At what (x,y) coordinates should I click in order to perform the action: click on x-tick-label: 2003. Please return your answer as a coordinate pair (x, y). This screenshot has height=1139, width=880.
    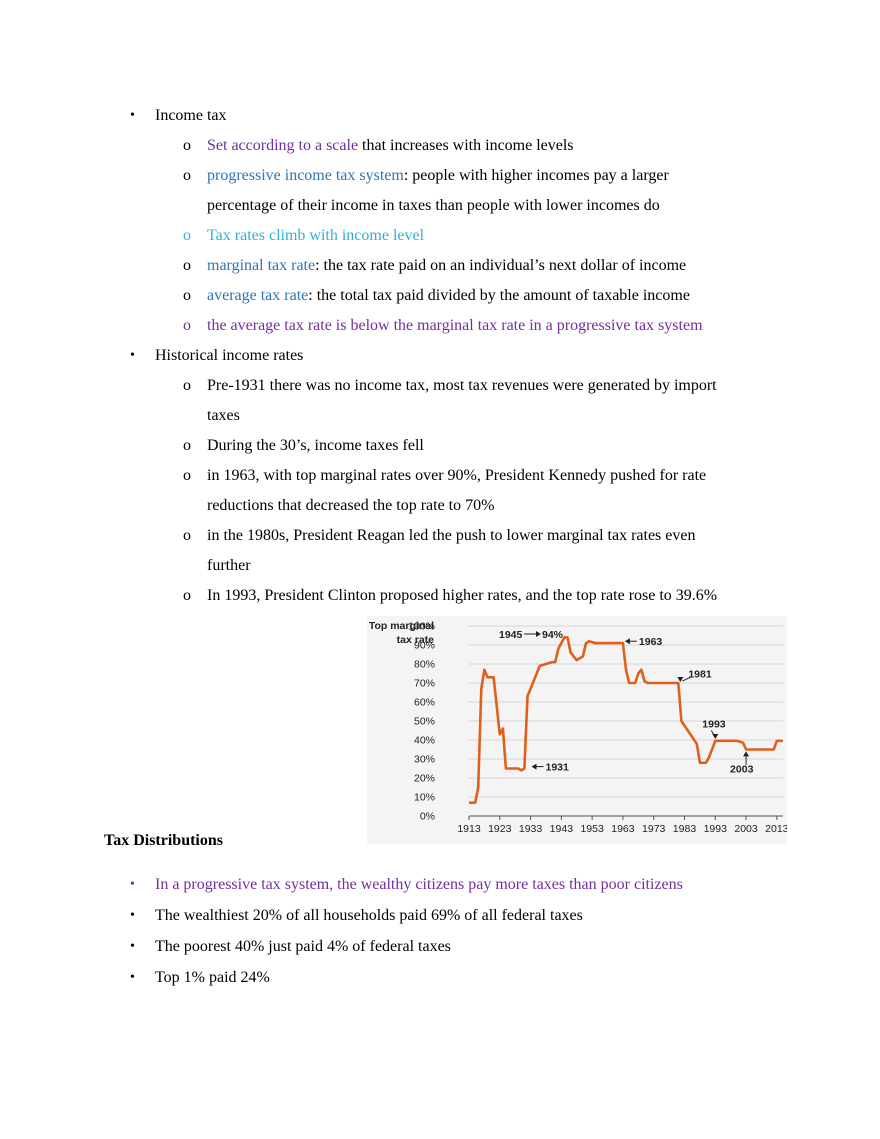
    Looking at the image, I should click on (746, 829).